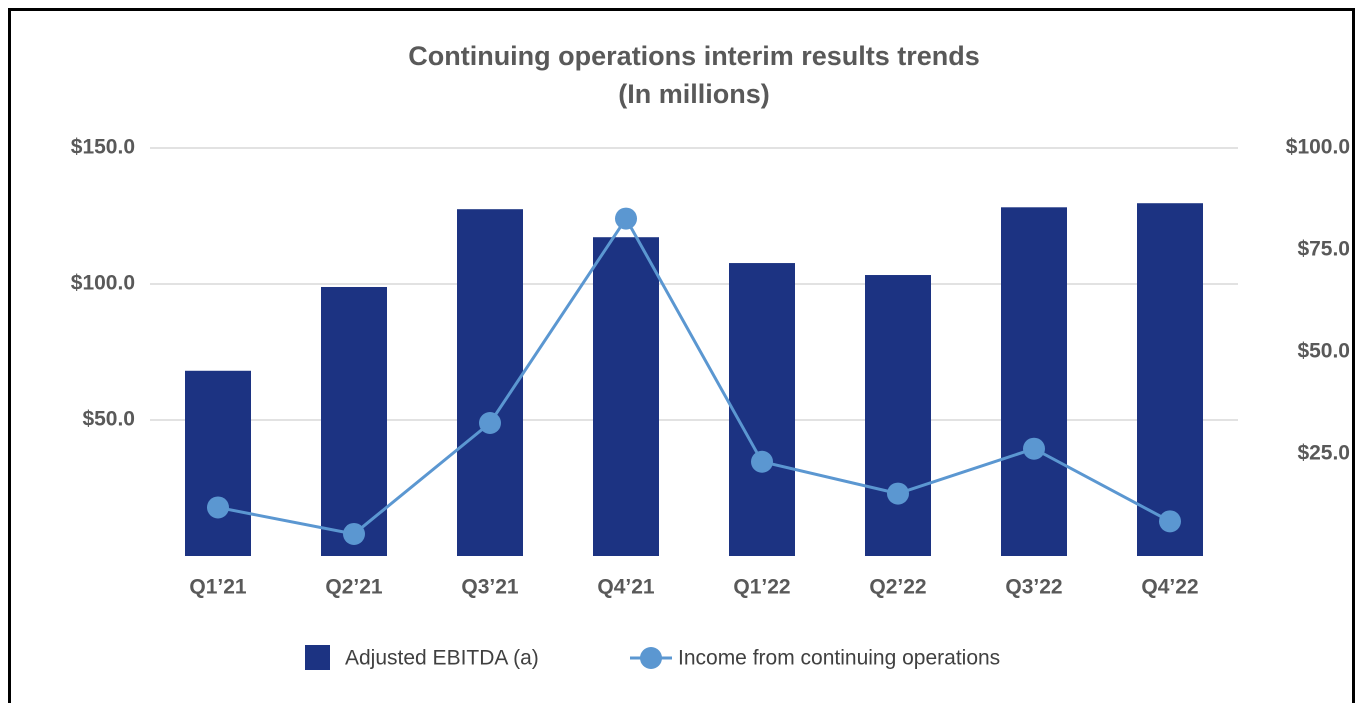  Describe the element at coordinates (1323, 249) in the screenshot. I see `y2-tick-label: $75.0` at that location.